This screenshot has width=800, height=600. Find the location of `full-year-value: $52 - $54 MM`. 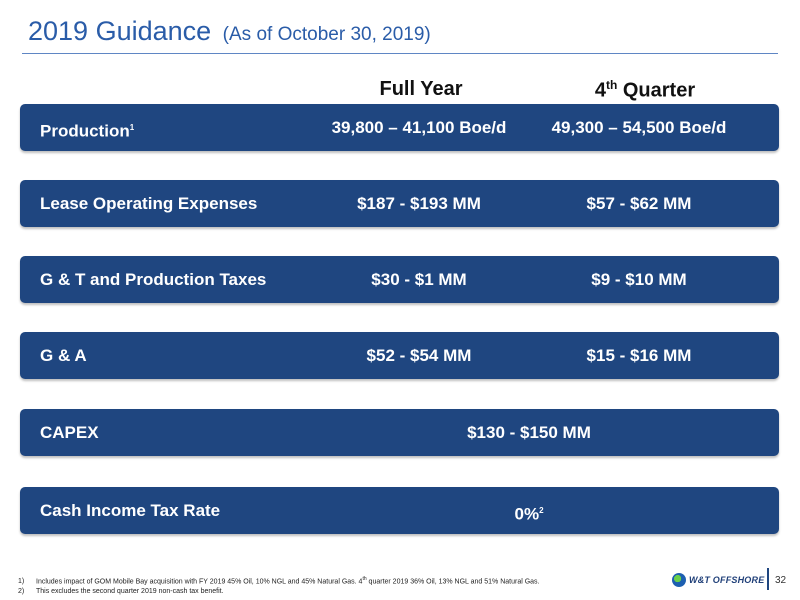

full-year-value: $52 - $54 MM is located at coordinates (419, 355).